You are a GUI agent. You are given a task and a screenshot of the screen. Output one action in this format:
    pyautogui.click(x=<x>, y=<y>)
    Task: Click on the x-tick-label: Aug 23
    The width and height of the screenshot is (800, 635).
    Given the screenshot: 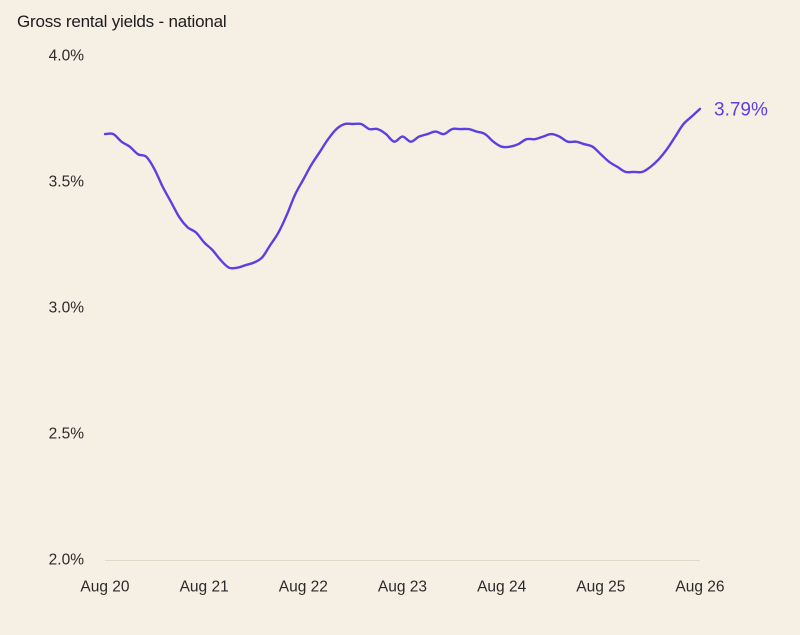 What is the action you would take?
    pyautogui.click(x=402, y=587)
    